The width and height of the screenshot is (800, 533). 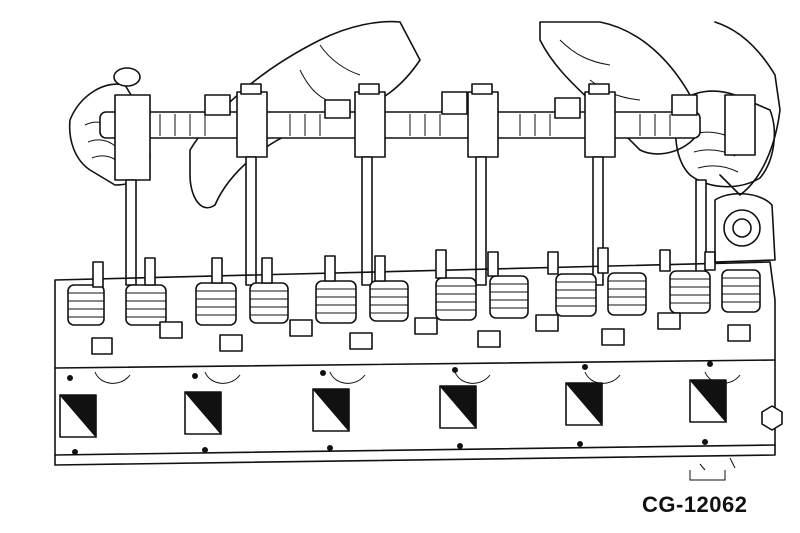 I want to click on valve-springs, so click(x=414, y=297).